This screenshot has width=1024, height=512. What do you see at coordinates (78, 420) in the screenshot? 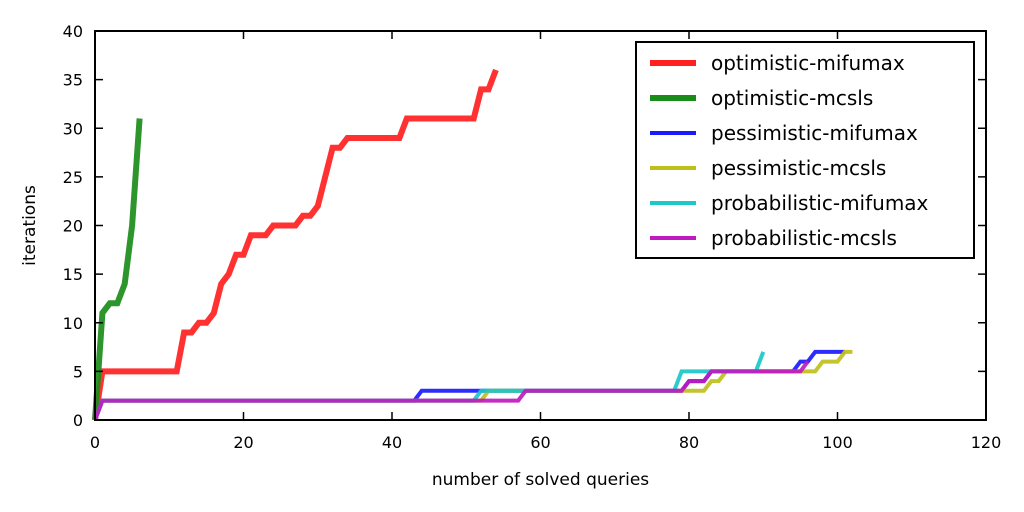
I see `y-tick-label: 0` at bounding box center [78, 420].